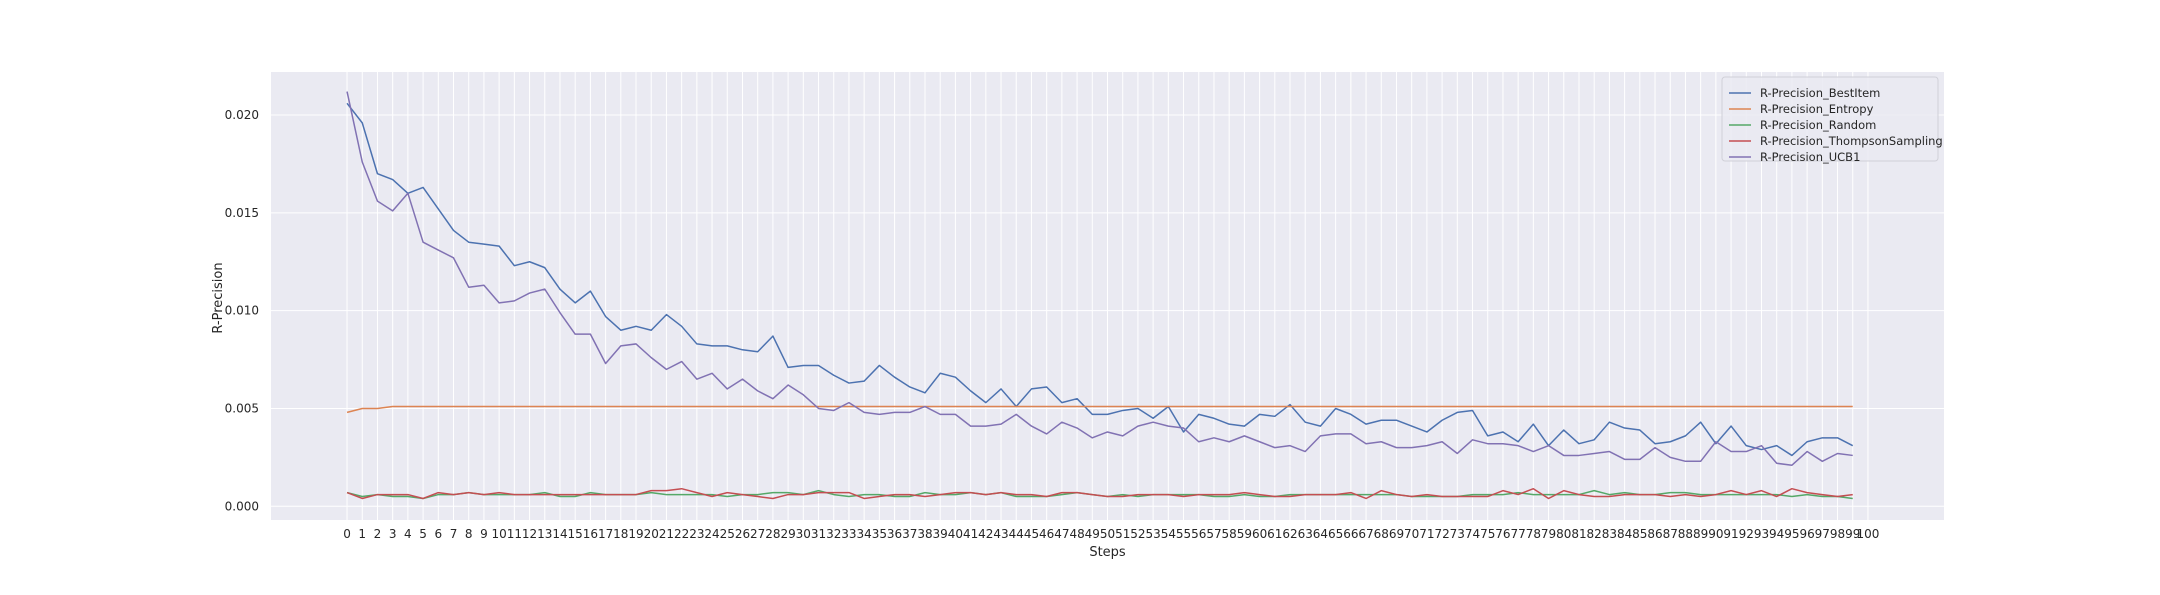  What do you see at coordinates (1563, 534) in the screenshot?
I see `x-tick-label: 80` at bounding box center [1563, 534].